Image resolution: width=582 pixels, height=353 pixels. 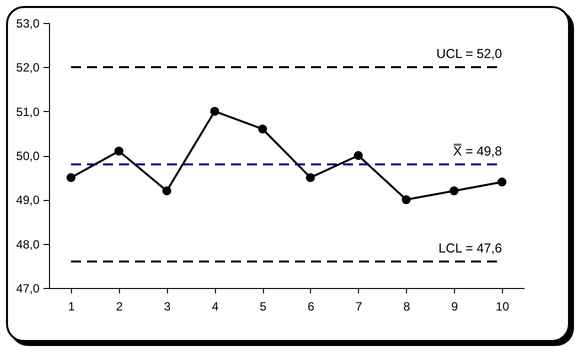 What do you see at coordinates (454, 307) in the screenshot?
I see `x-tick-label: 9` at bounding box center [454, 307].